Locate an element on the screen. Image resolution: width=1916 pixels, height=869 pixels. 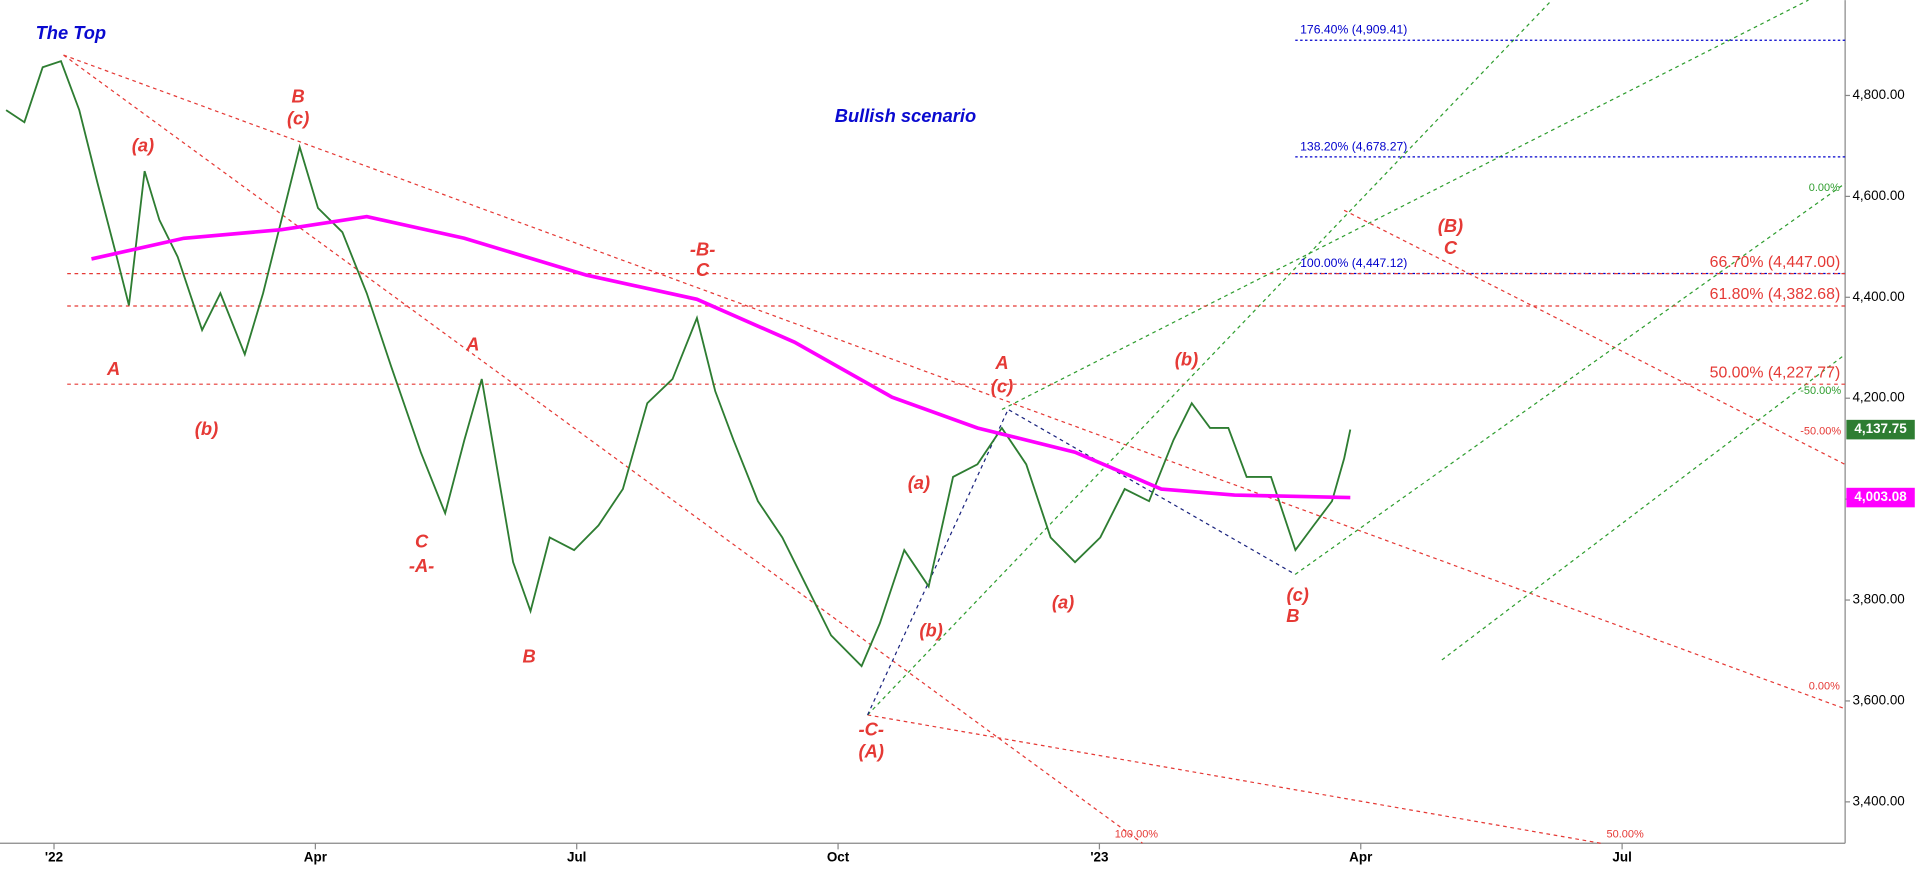
annotation: -B- is located at coordinates (702, 248).